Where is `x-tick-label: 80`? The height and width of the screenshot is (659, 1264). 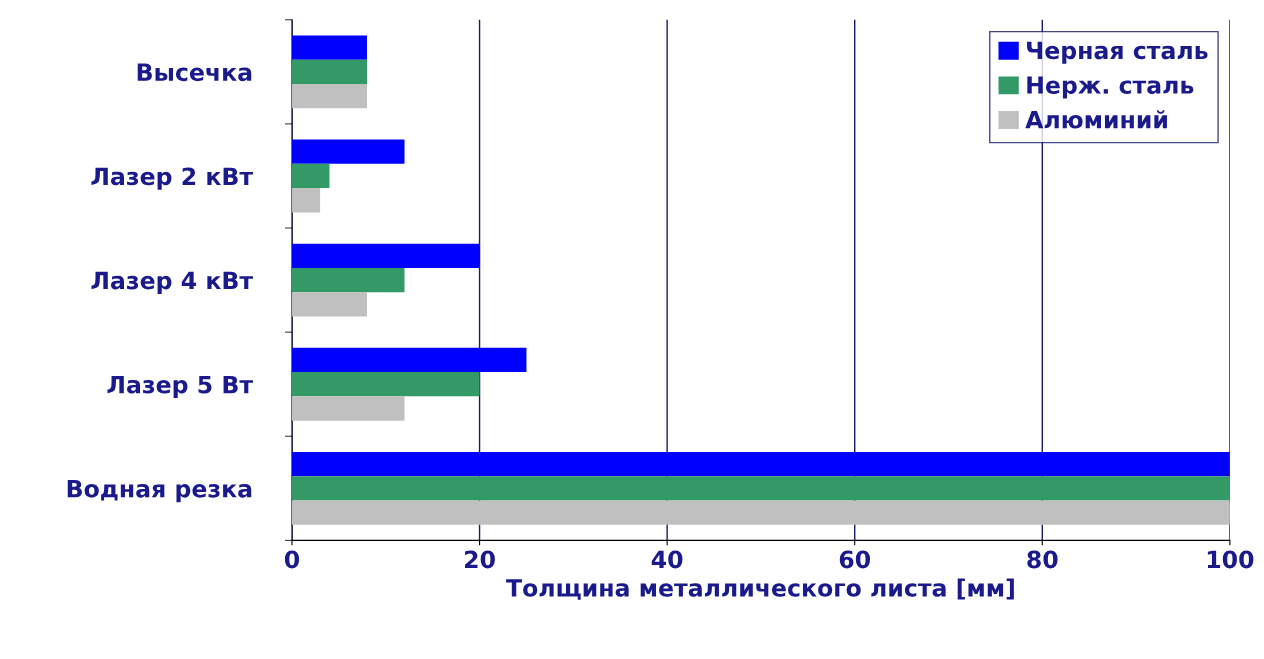 x-tick-label: 80 is located at coordinates (1042, 559).